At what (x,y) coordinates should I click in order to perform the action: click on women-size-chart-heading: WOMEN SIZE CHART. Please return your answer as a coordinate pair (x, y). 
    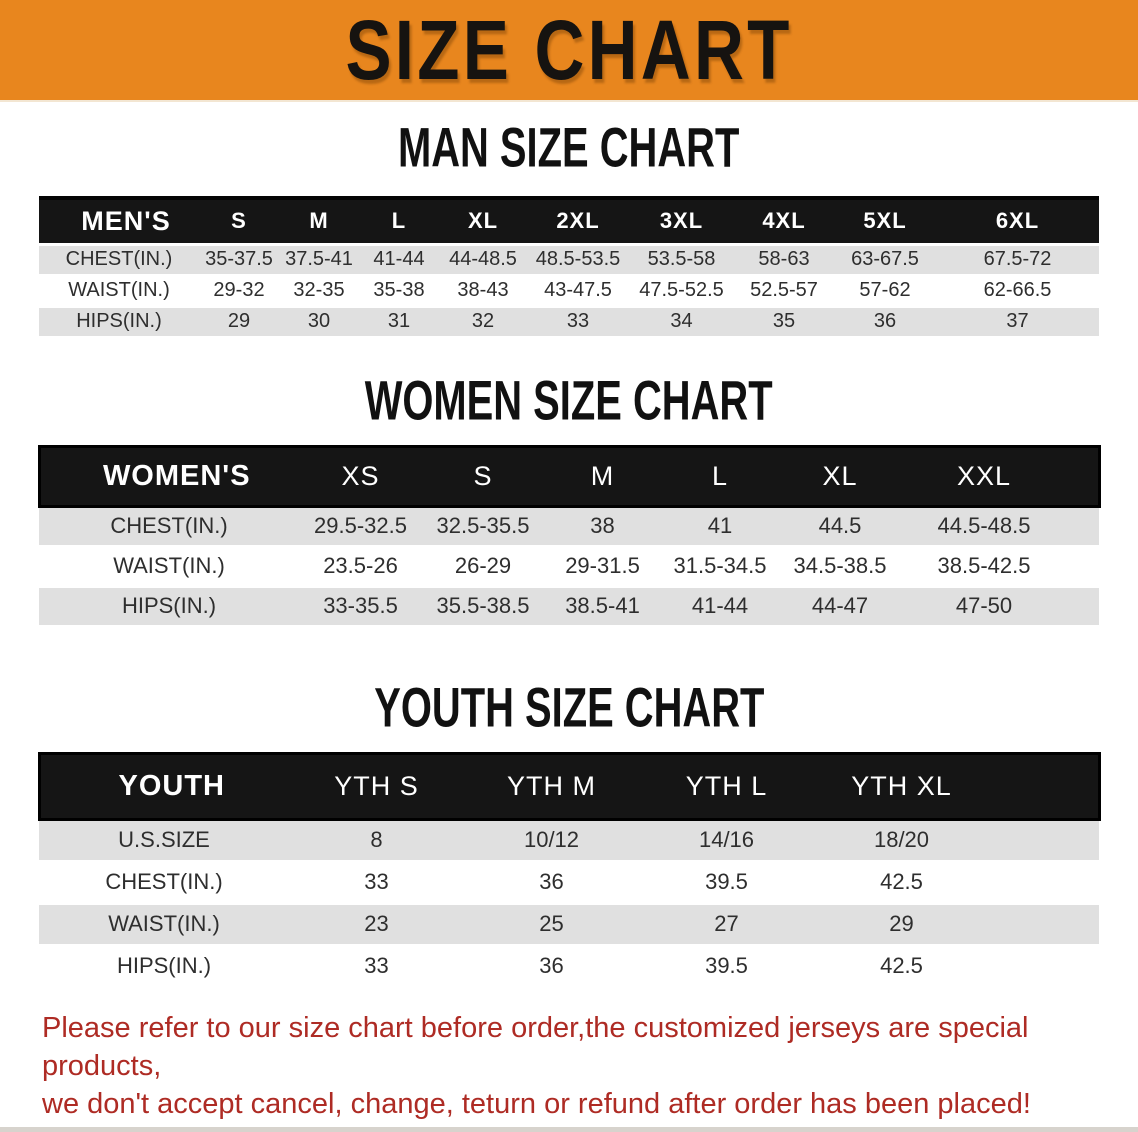
    Looking at the image, I should click on (569, 400).